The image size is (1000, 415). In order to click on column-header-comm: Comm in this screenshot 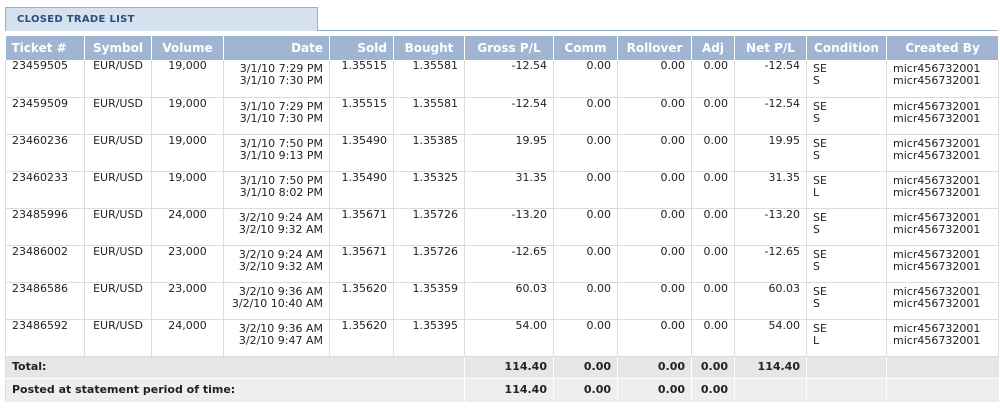, I will do `click(585, 48)`.